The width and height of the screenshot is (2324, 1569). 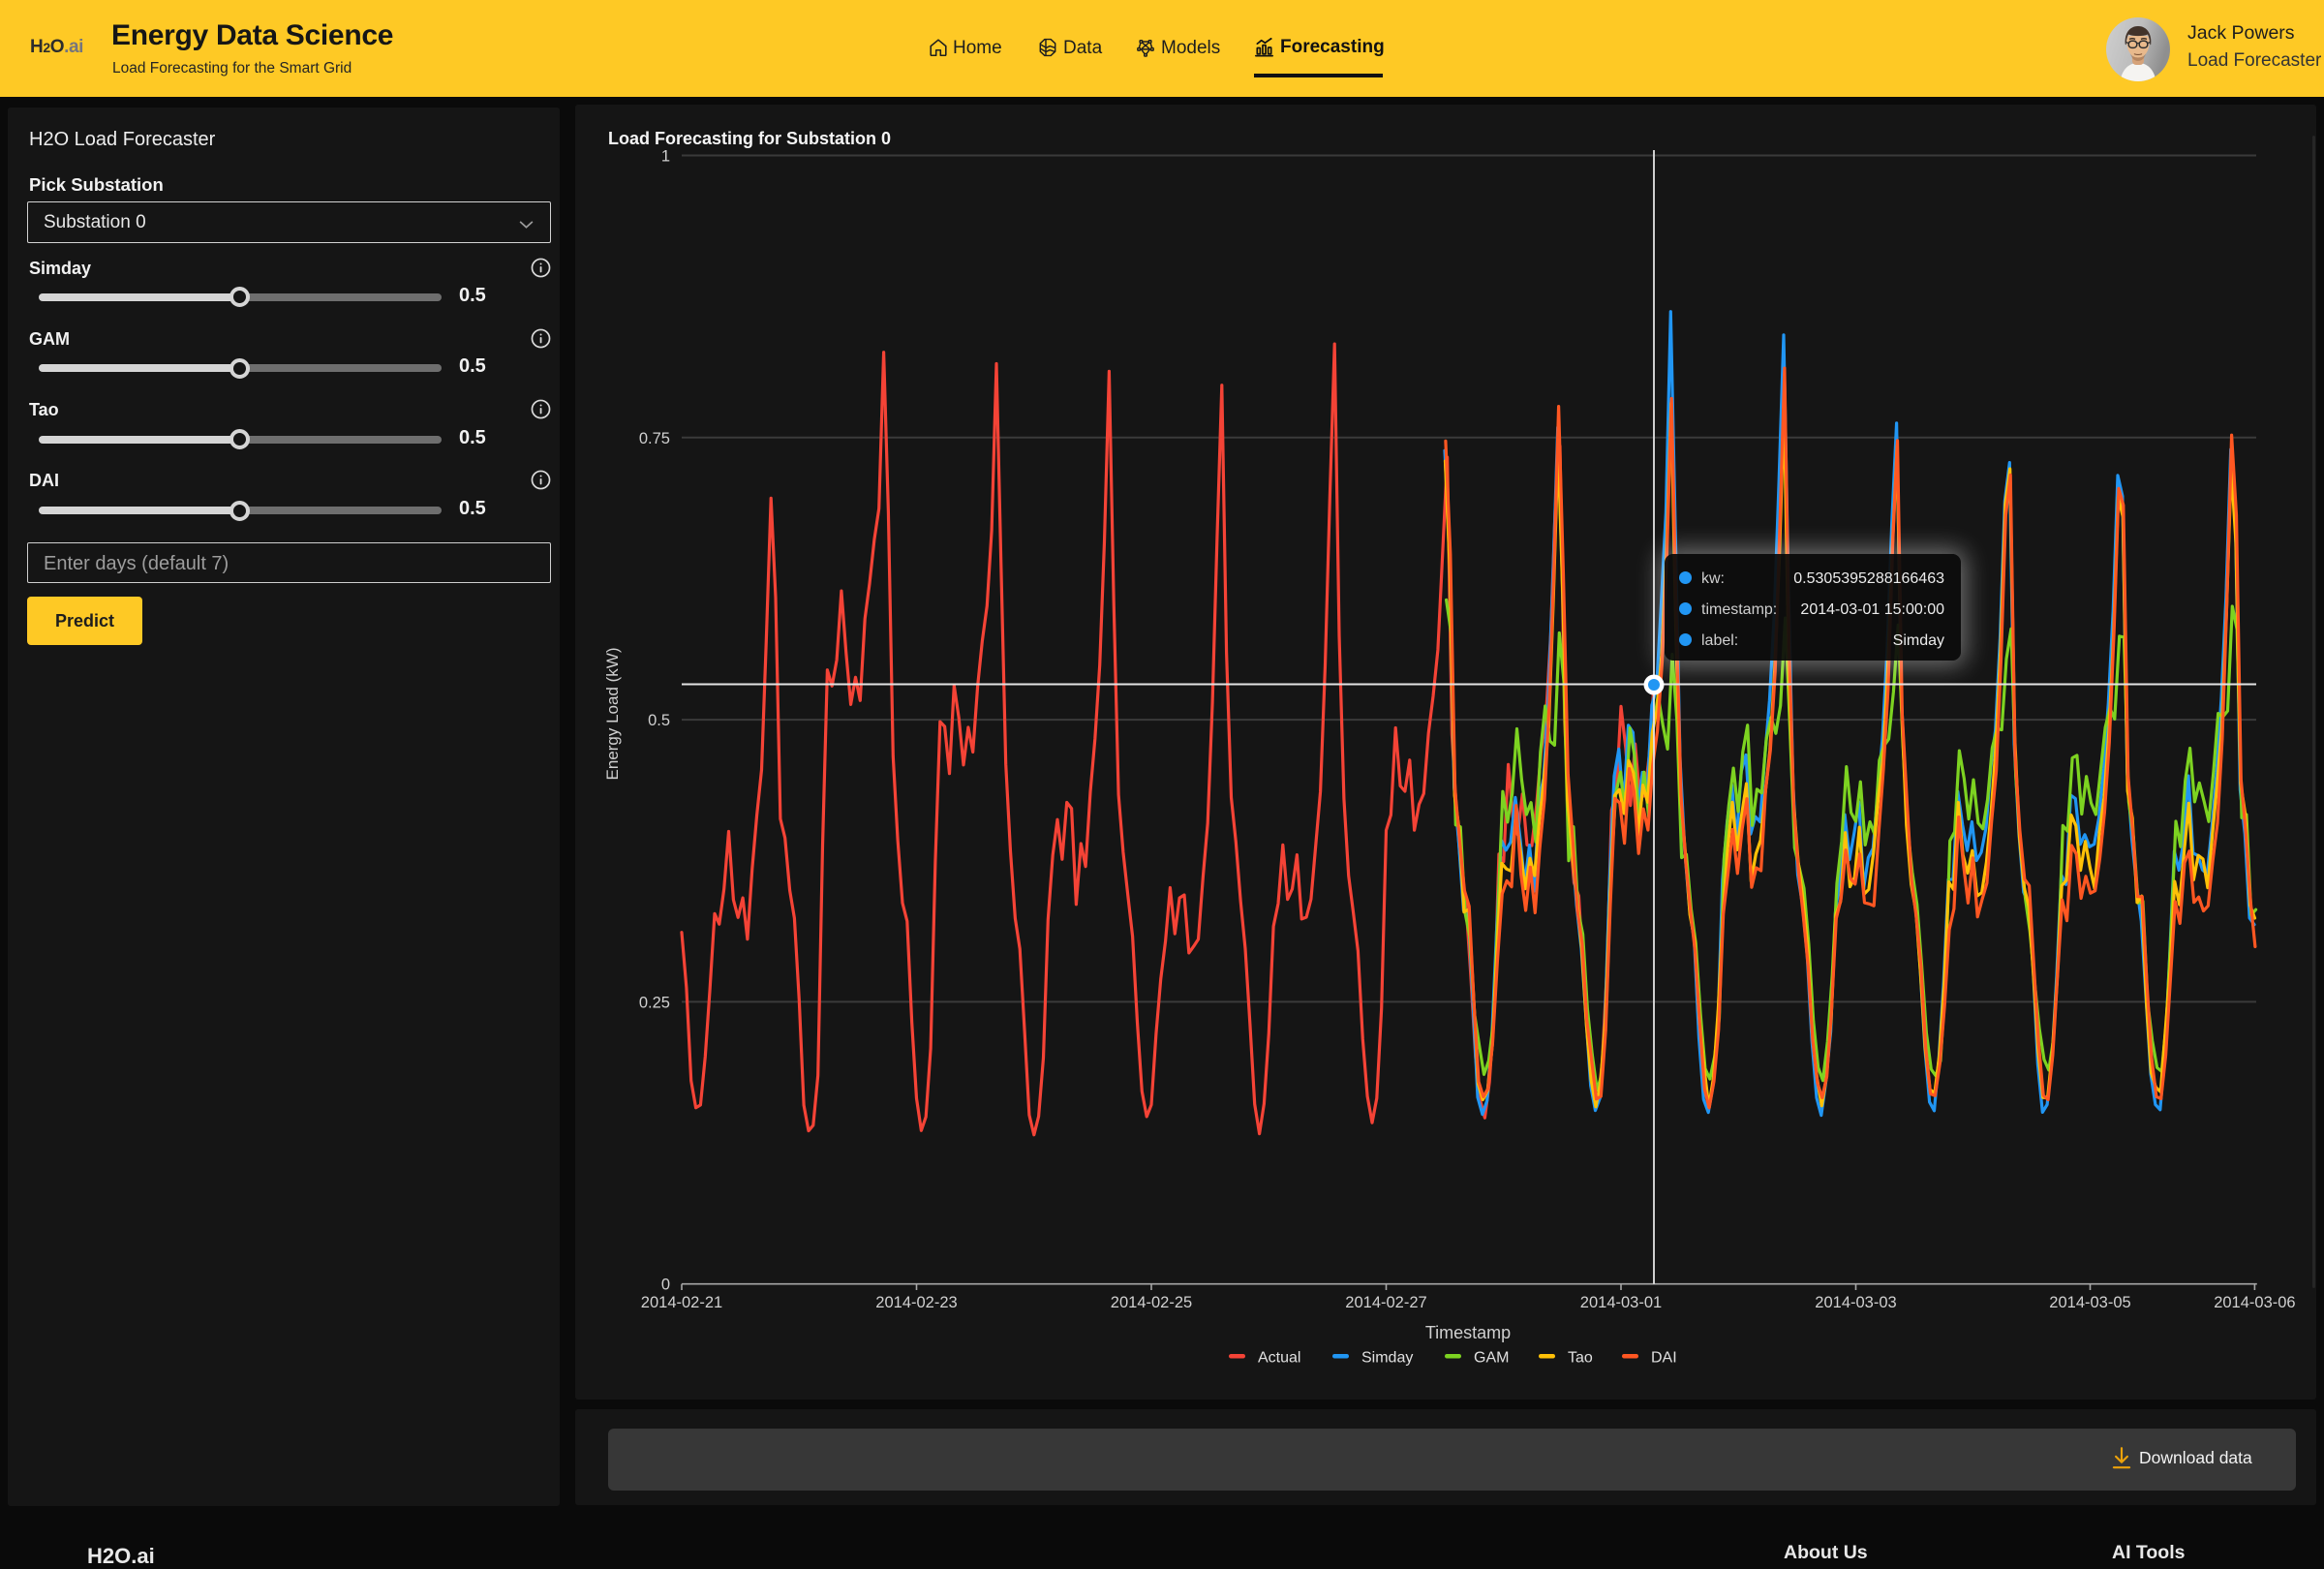 I want to click on svg-text: 2014-02-23, so click(x=916, y=1302).